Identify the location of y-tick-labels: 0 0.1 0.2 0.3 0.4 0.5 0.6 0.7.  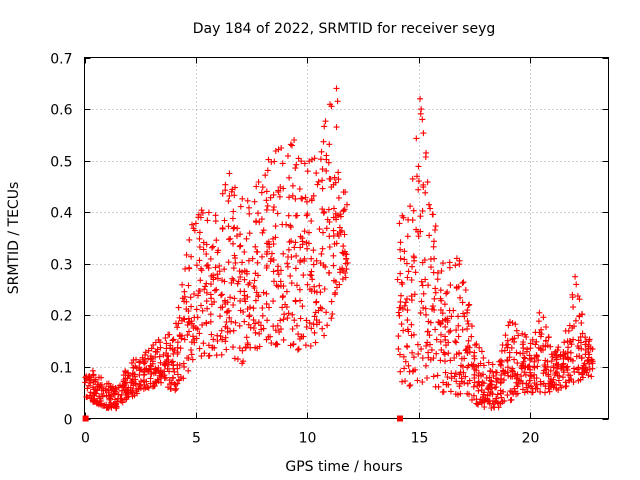
(61, 240).